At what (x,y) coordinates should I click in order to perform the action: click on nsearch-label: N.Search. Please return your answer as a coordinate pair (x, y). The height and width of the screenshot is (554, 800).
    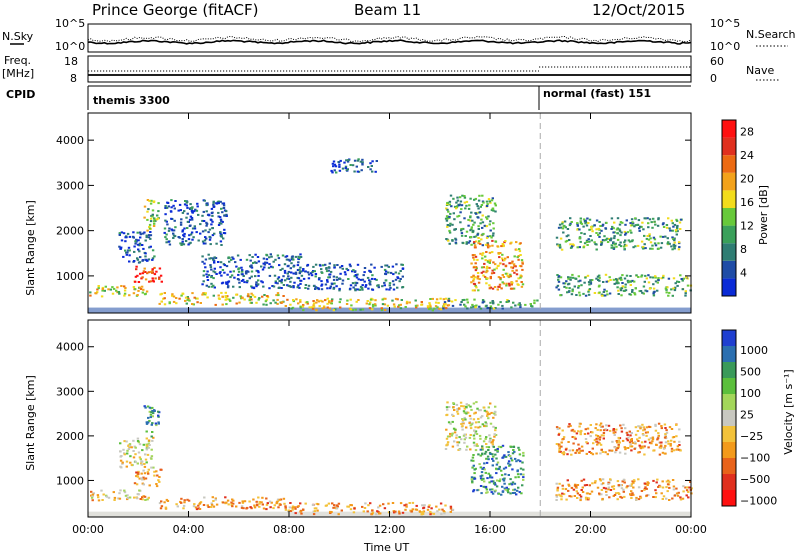
    Looking at the image, I should click on (771, 34).